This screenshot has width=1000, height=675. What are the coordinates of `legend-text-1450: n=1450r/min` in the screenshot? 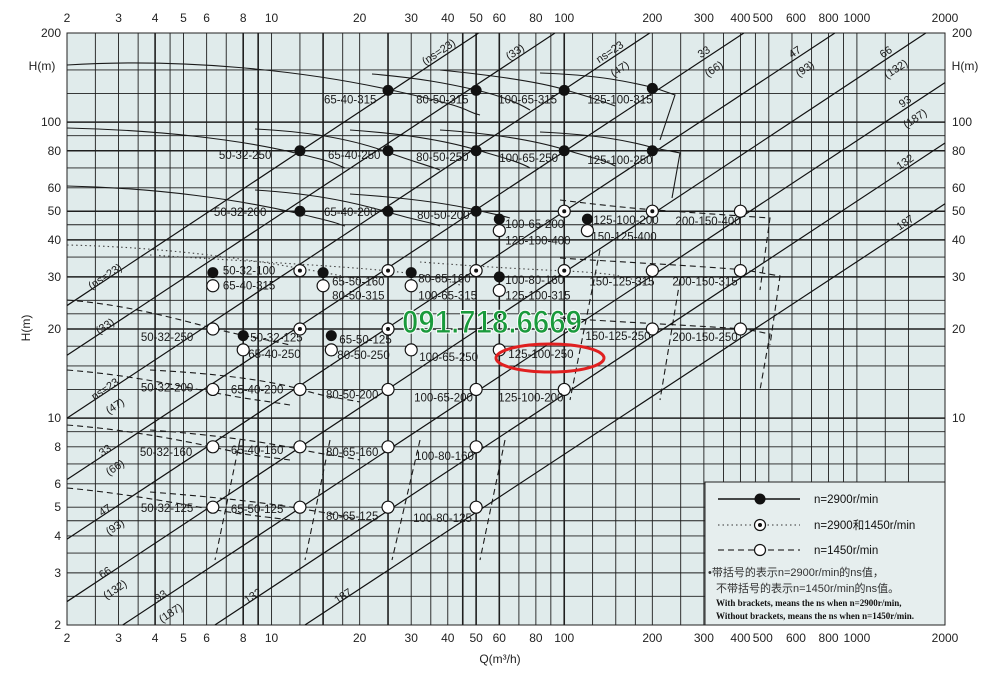 It's located at (846, 551).